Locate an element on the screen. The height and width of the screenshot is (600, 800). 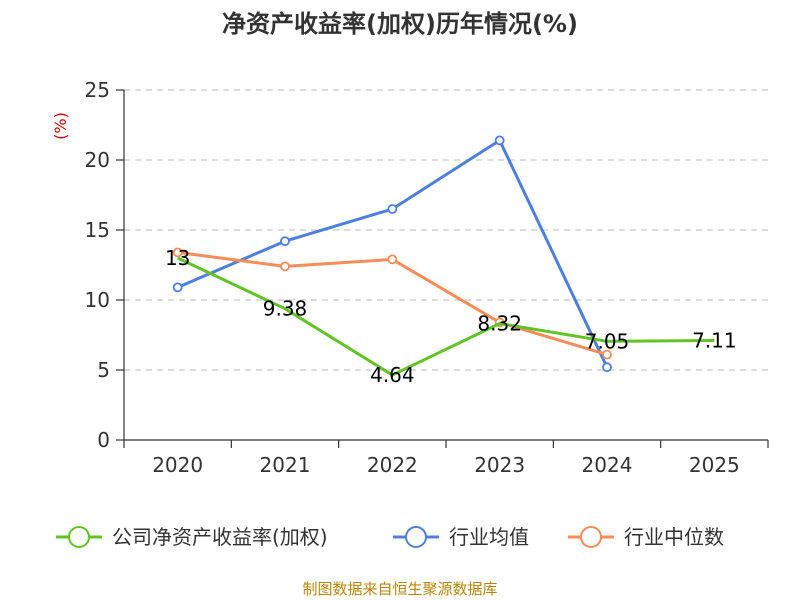
y-tick-label: 10 is located at coordinates (97, 300).